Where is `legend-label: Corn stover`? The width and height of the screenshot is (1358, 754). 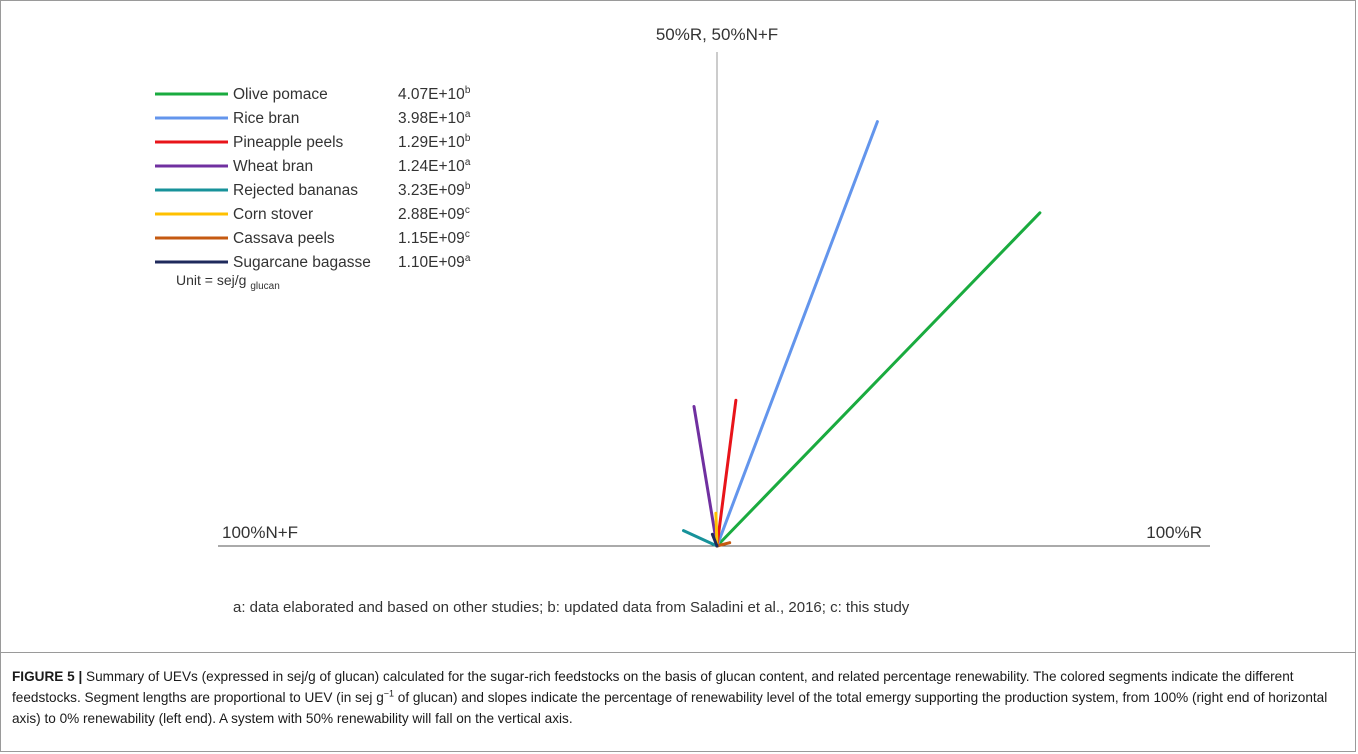 legend-label: Corn stover is located at coordinates (273, 214).